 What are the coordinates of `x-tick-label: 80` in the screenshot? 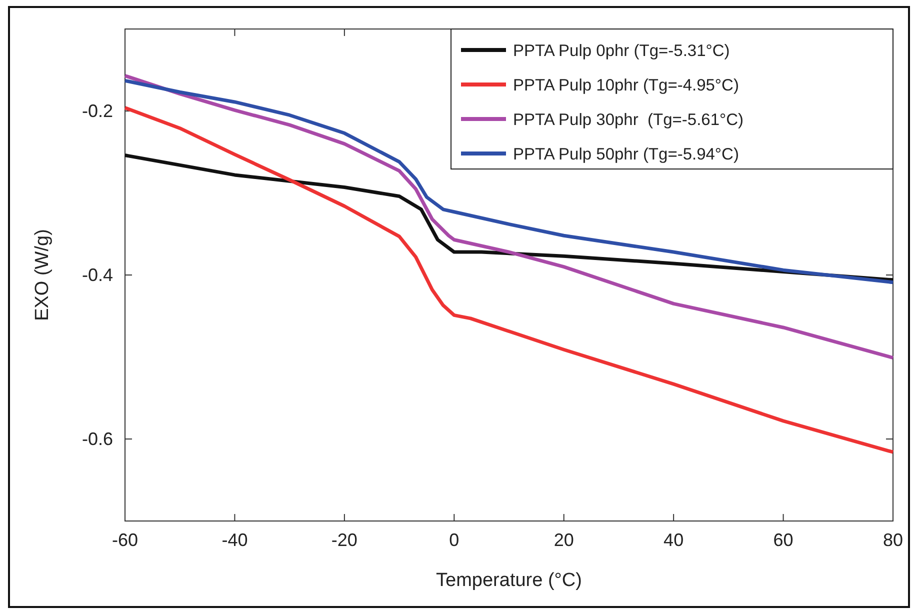 It's located at (893, 540).